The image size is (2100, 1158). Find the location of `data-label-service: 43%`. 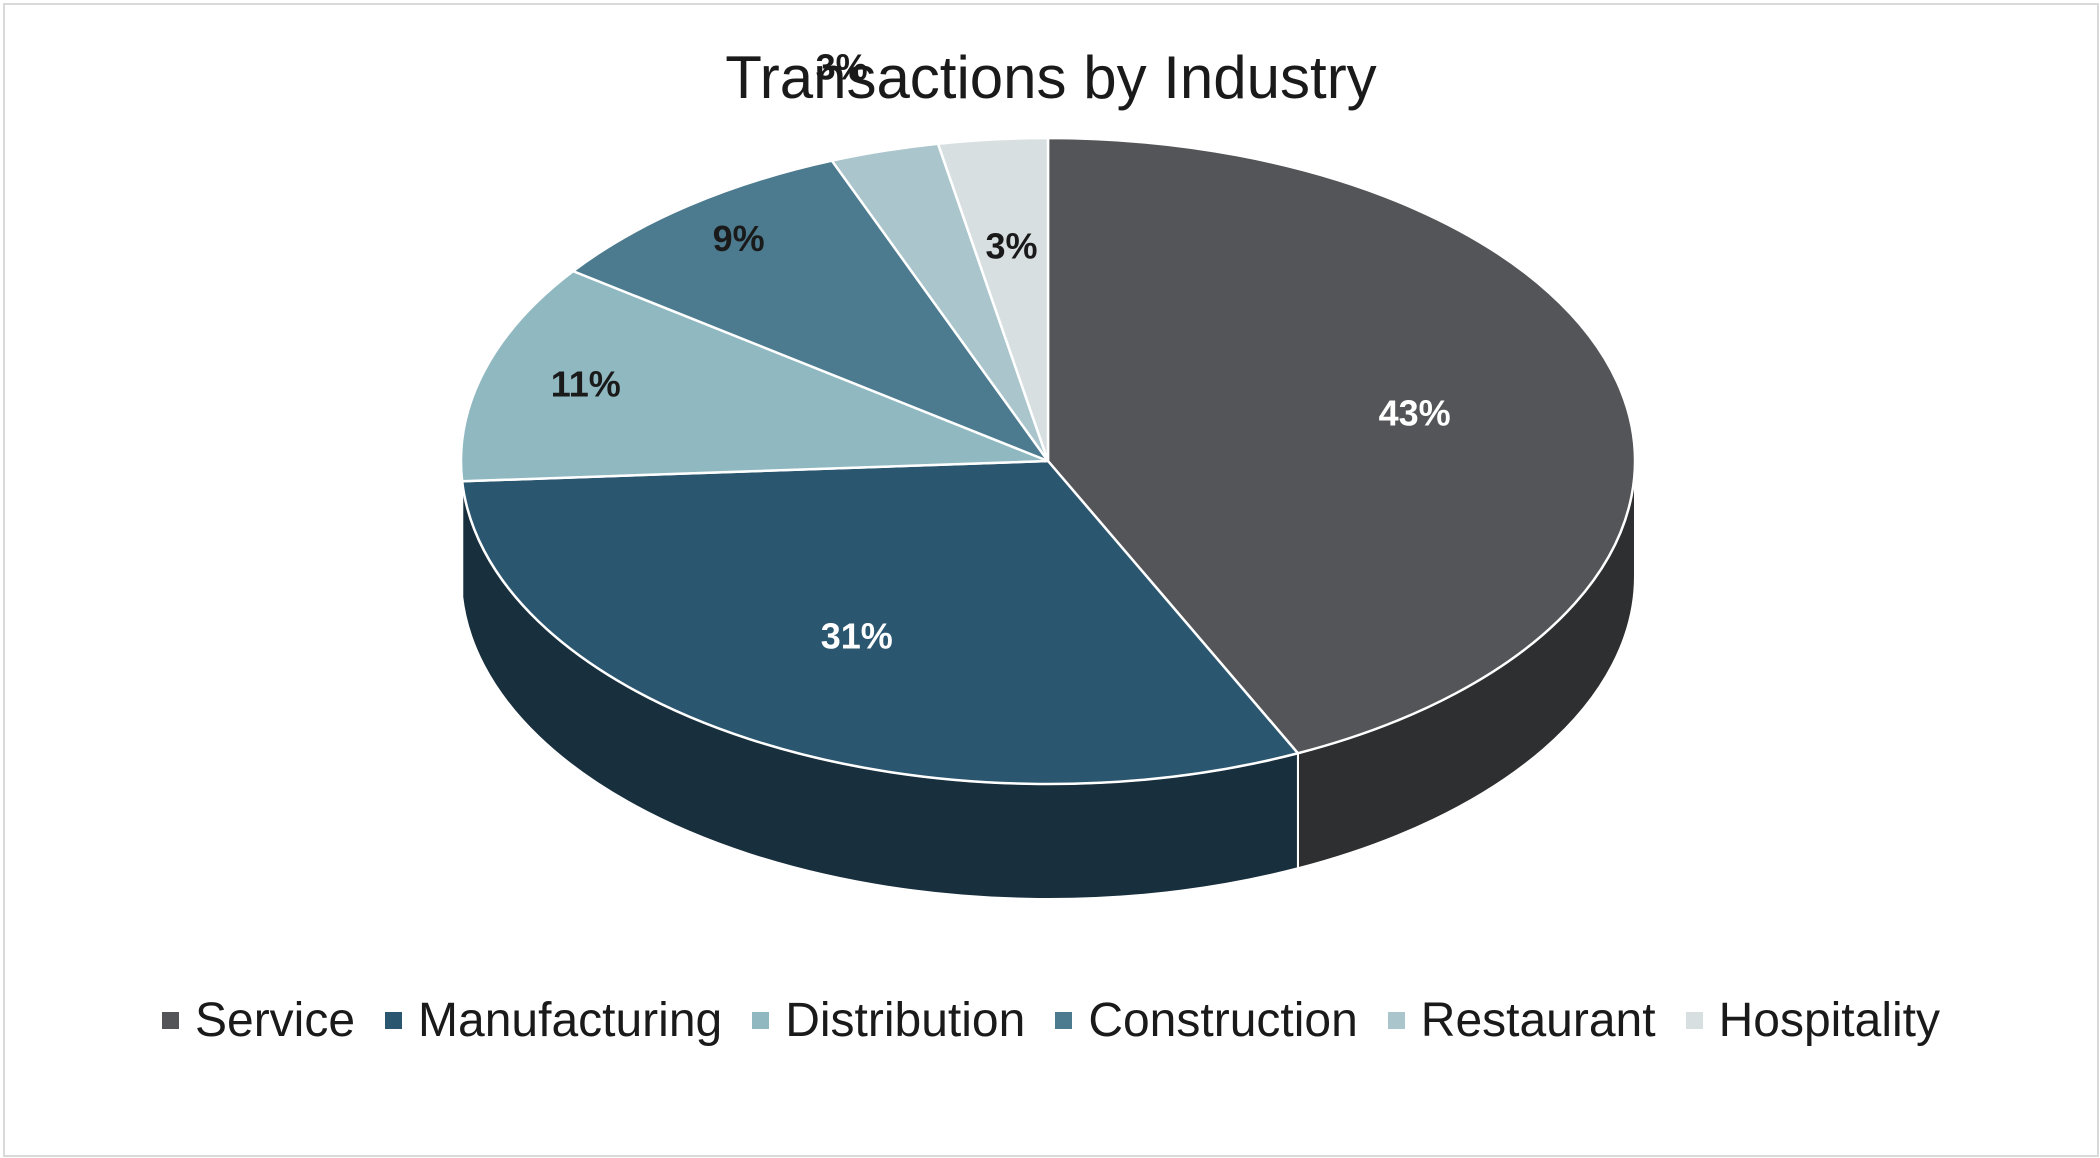

data-label-service: 43% is located at coordinates (1415, 412).